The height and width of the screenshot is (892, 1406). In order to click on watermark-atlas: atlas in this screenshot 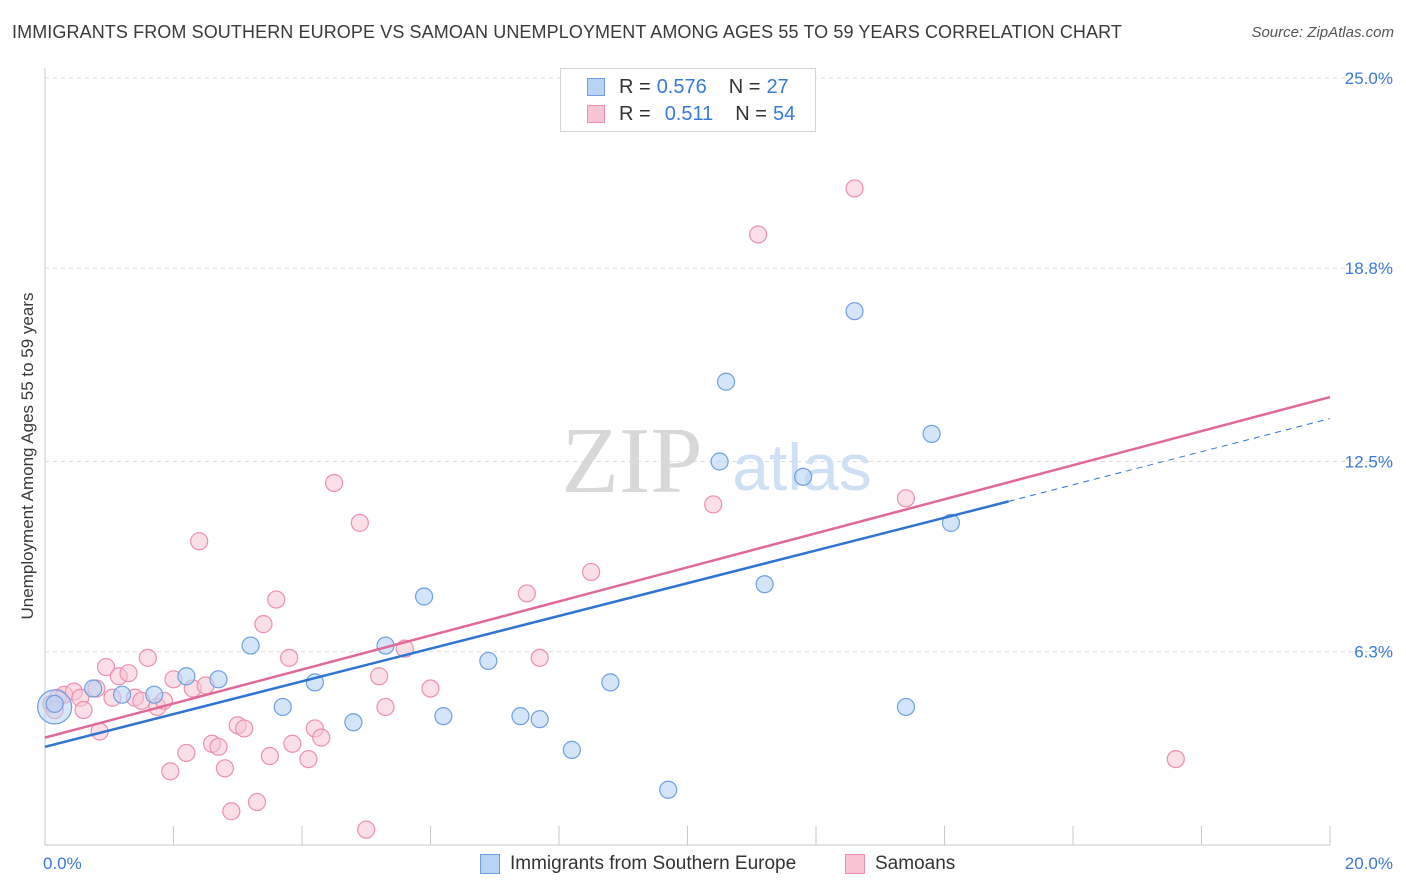, I will do `click(801, 467)`.